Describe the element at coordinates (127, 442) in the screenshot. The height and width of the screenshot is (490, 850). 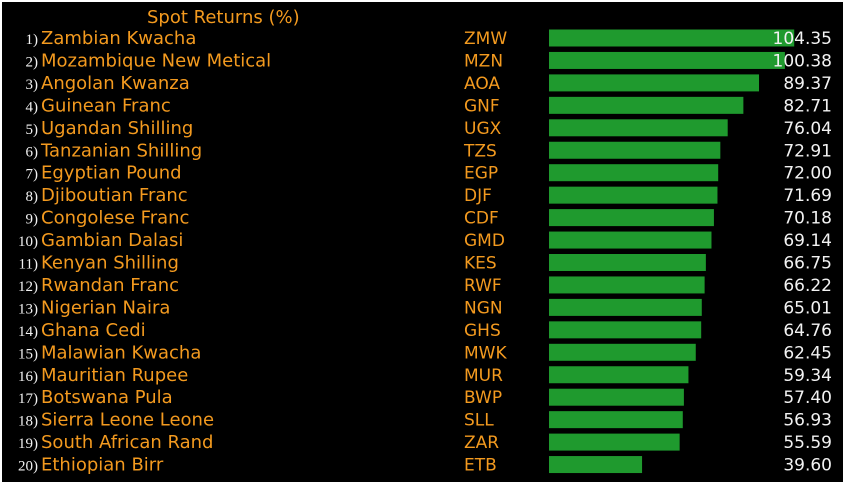
I see `row-currency-name: South African Rand` at that location.